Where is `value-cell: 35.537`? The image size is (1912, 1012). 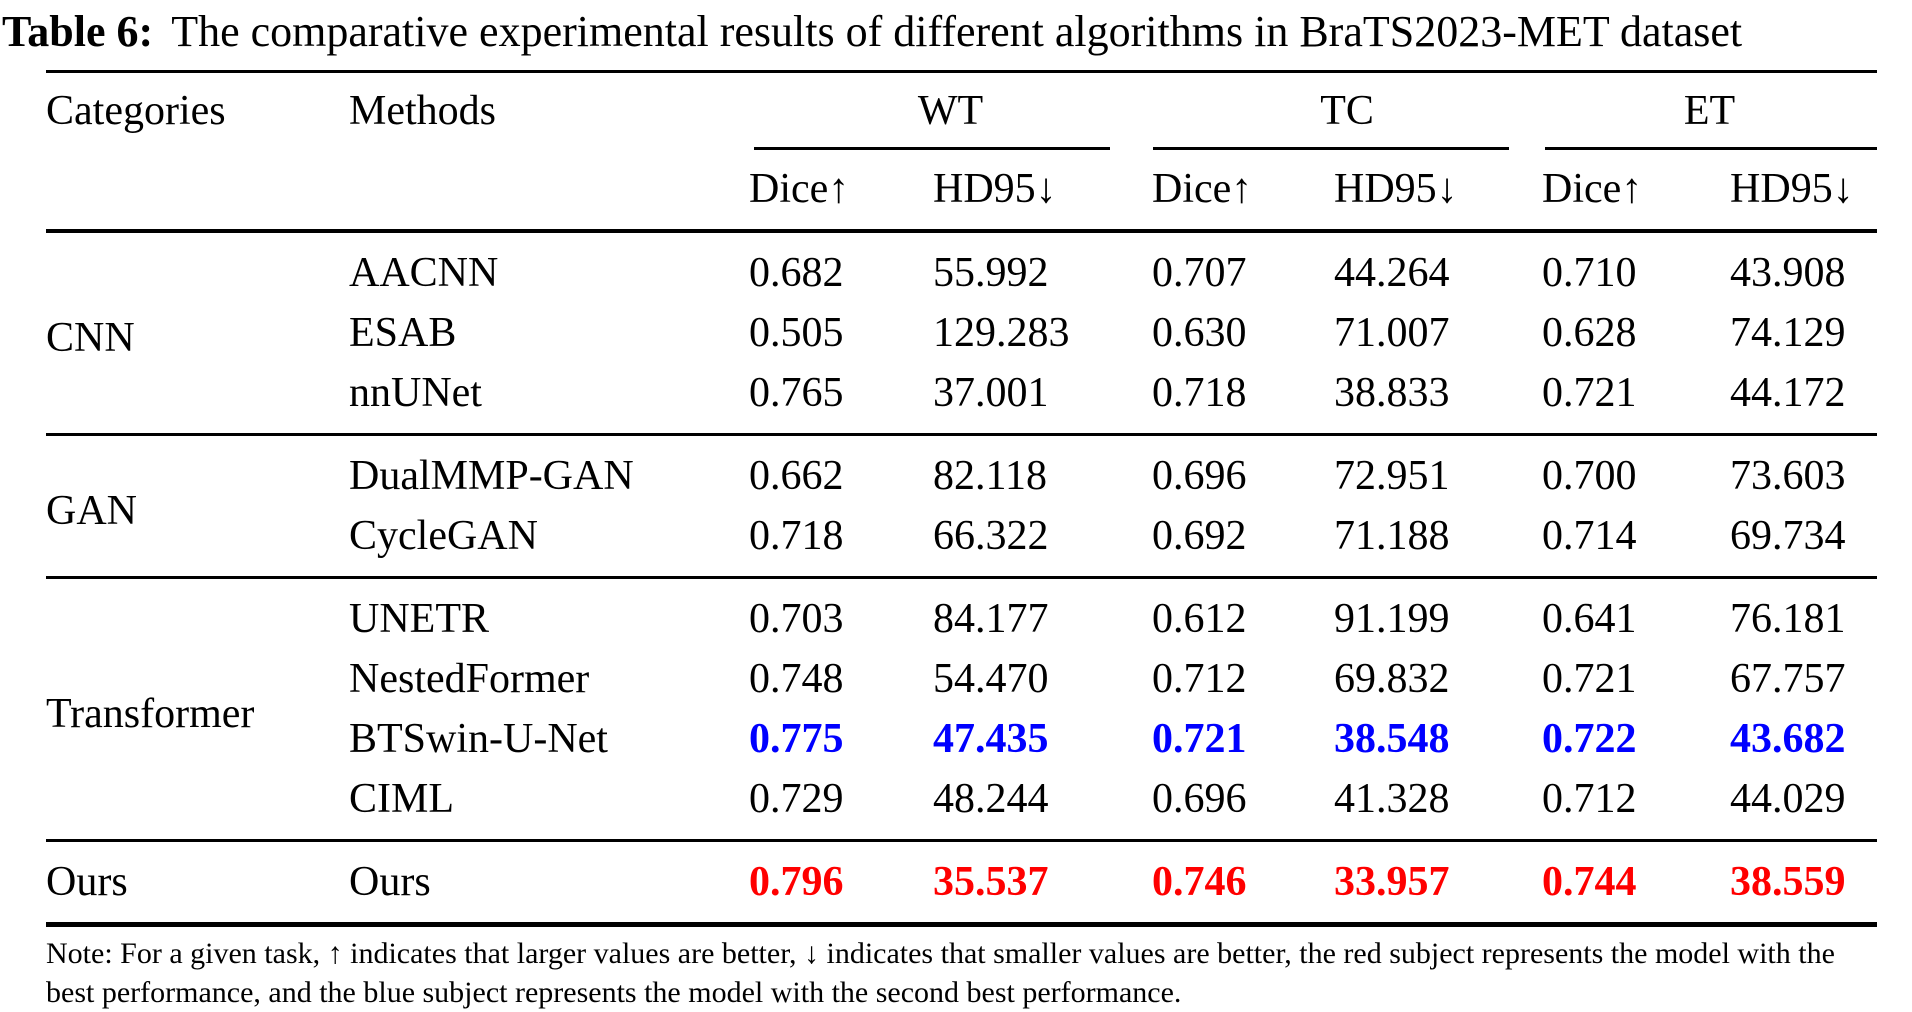 value-cell: 35.537 is located at coordinates (991, 882).